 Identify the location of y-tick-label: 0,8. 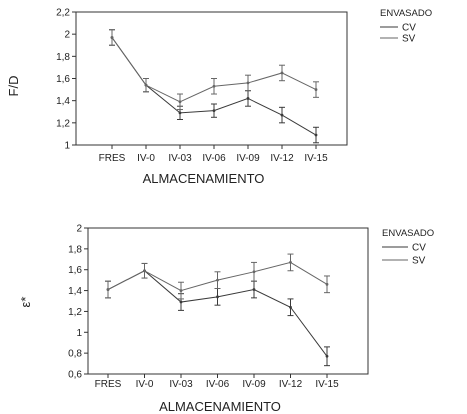
(75, 354).